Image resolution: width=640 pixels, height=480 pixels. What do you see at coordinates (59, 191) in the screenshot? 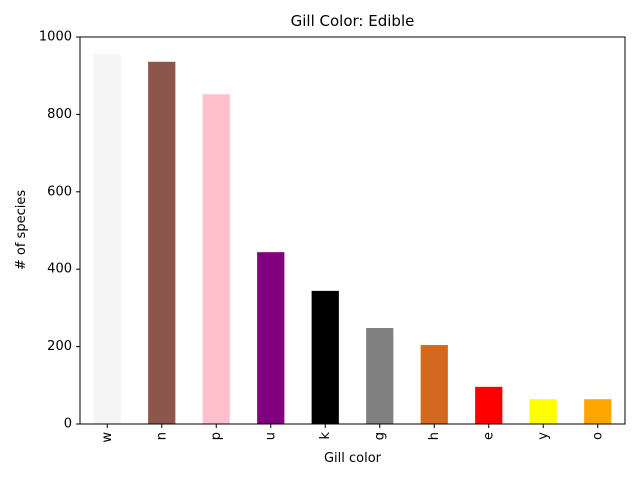
I see `y-tick-label-600: 600` at bounding box center [59, 191].